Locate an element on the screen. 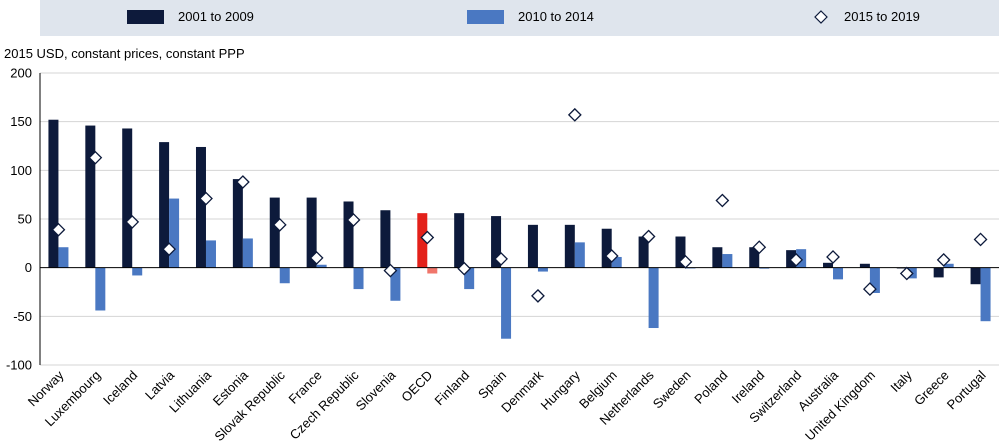 Image resolution: width=1000 pixels, height=446 pixels. category-label: Italy is located at coordinates (901, 381).